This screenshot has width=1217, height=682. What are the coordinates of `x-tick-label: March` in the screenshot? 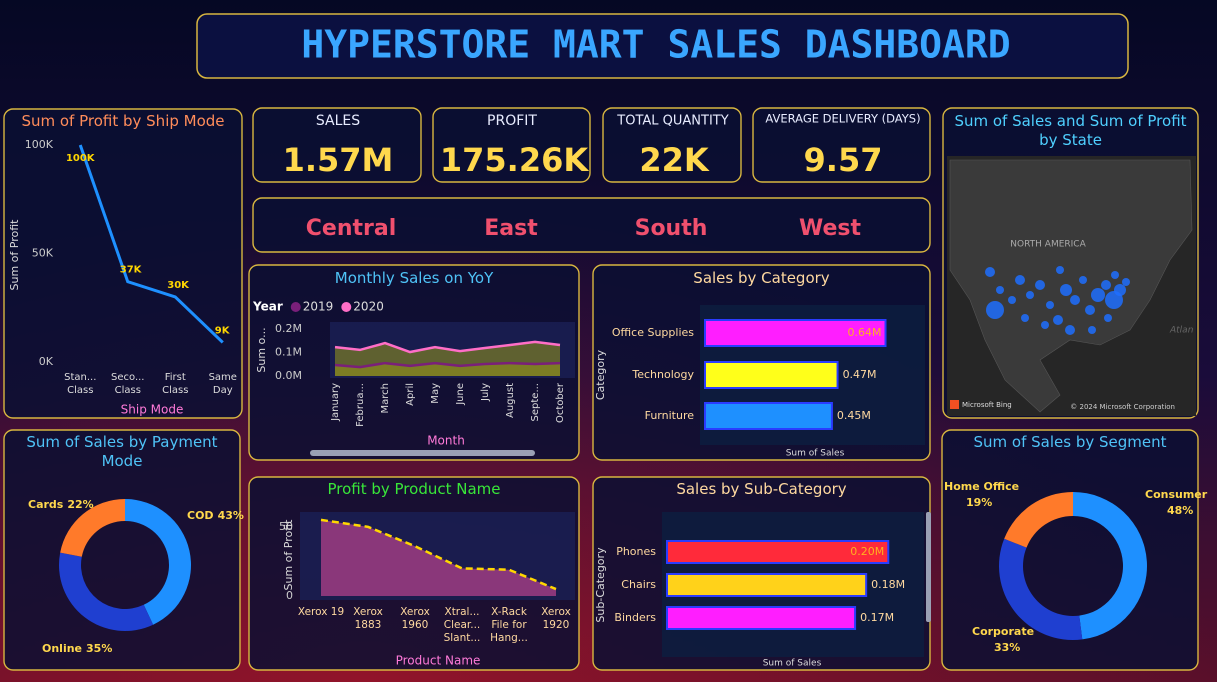 It's located at (385, 398).